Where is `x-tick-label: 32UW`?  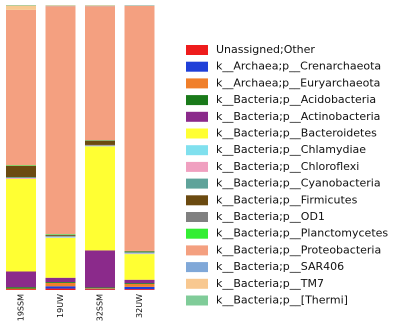 x-tick-label: 32UW is located at coordinates (139, 306).